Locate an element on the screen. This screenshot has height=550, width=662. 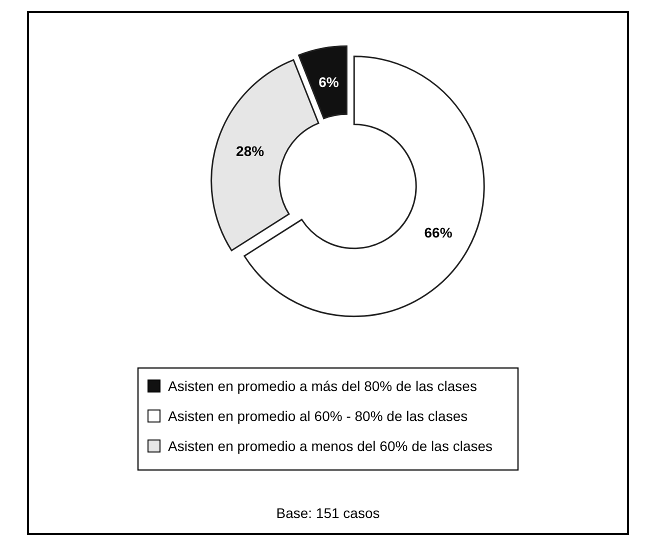
legend-label: Asisten en promedio a más del 80% de las clases is located at coordinates (322, 386).